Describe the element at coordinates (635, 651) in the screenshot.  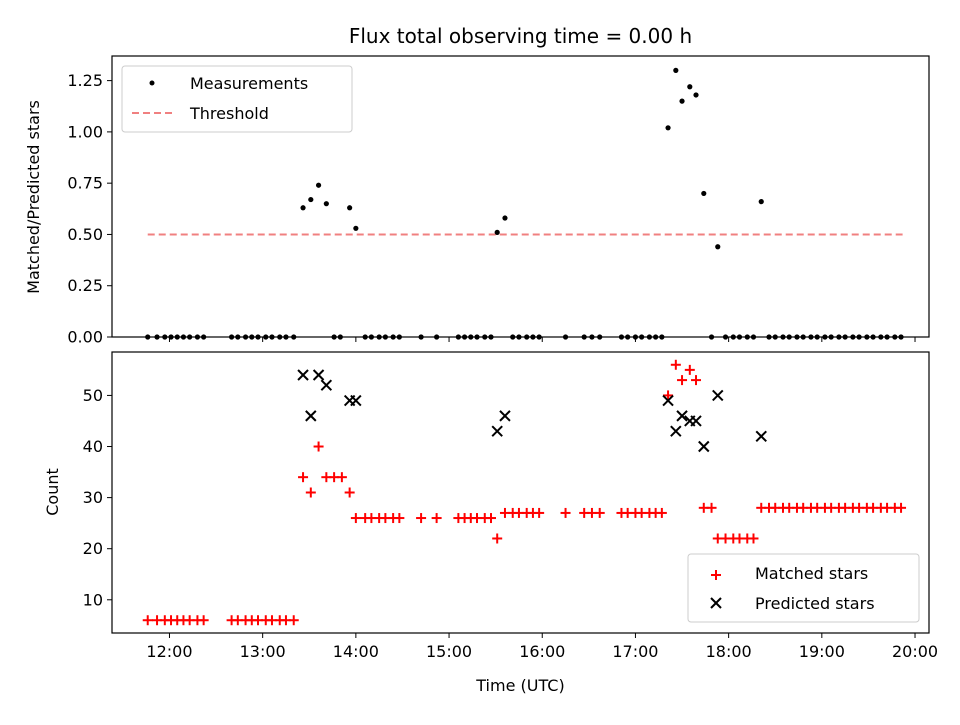
I see `bottom-x-tick-label: 17:00` at that location.